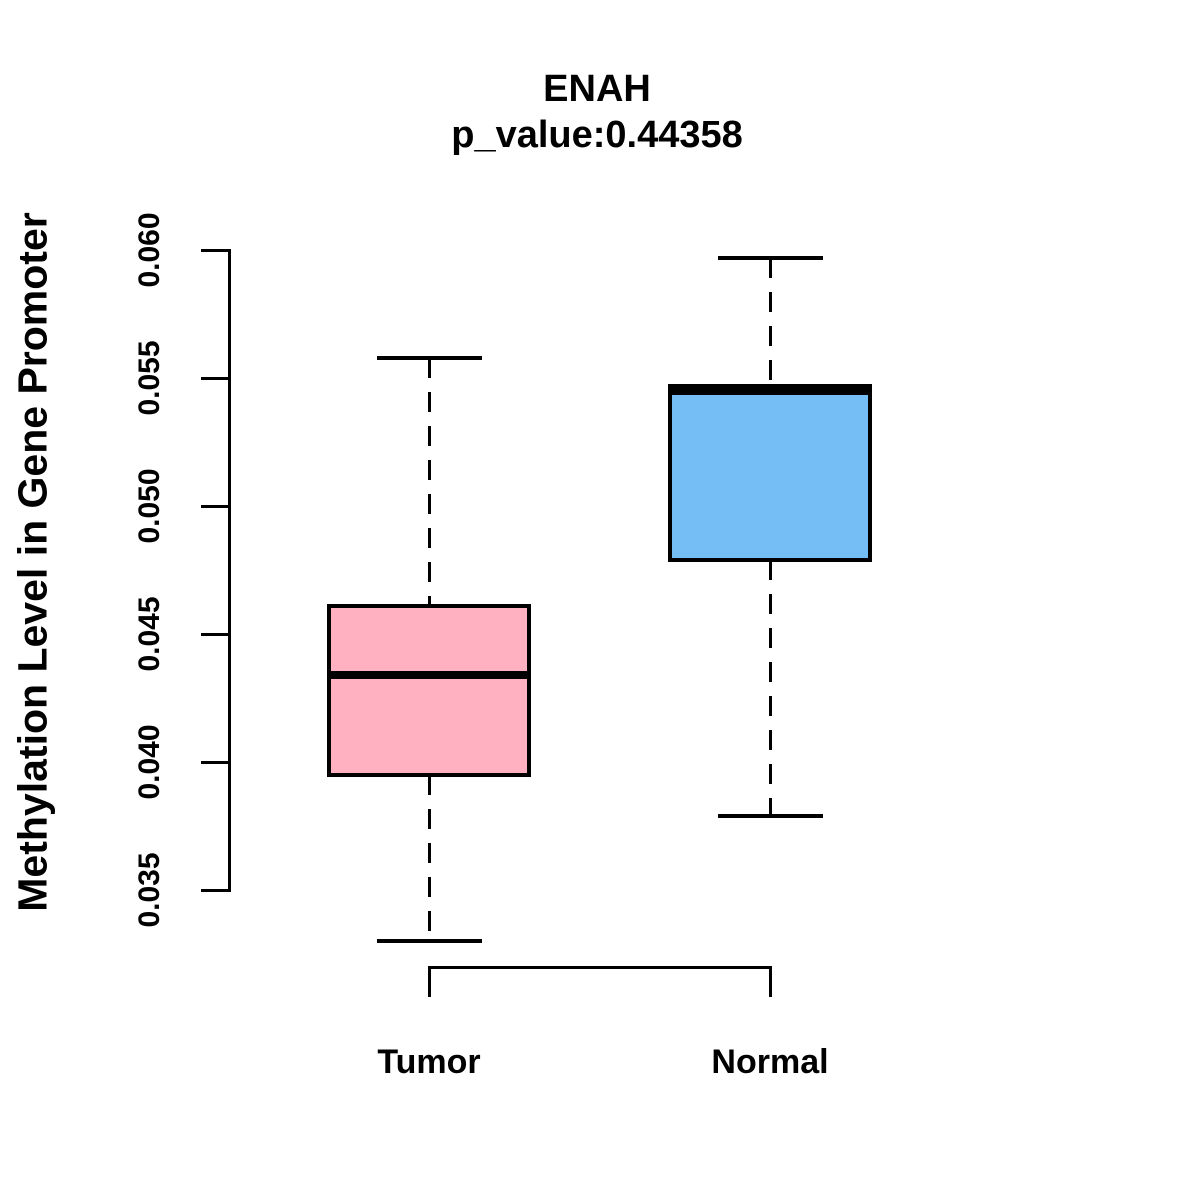  I want to click on tick-label: 0.035, so click(149, 890).